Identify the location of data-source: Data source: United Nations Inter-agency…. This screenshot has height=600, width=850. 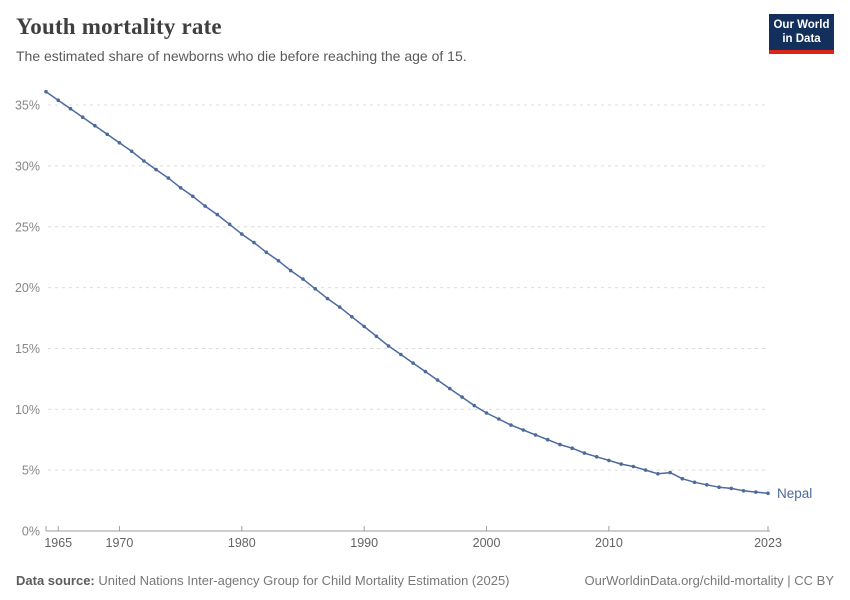
(263, 580).